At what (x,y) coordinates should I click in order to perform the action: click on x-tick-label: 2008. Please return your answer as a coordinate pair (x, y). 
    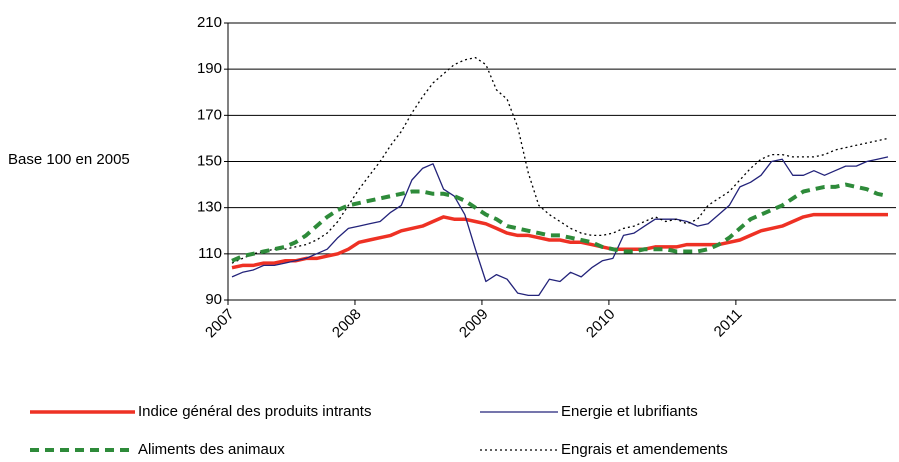
    Looking at the image, I should click on (347, 324).